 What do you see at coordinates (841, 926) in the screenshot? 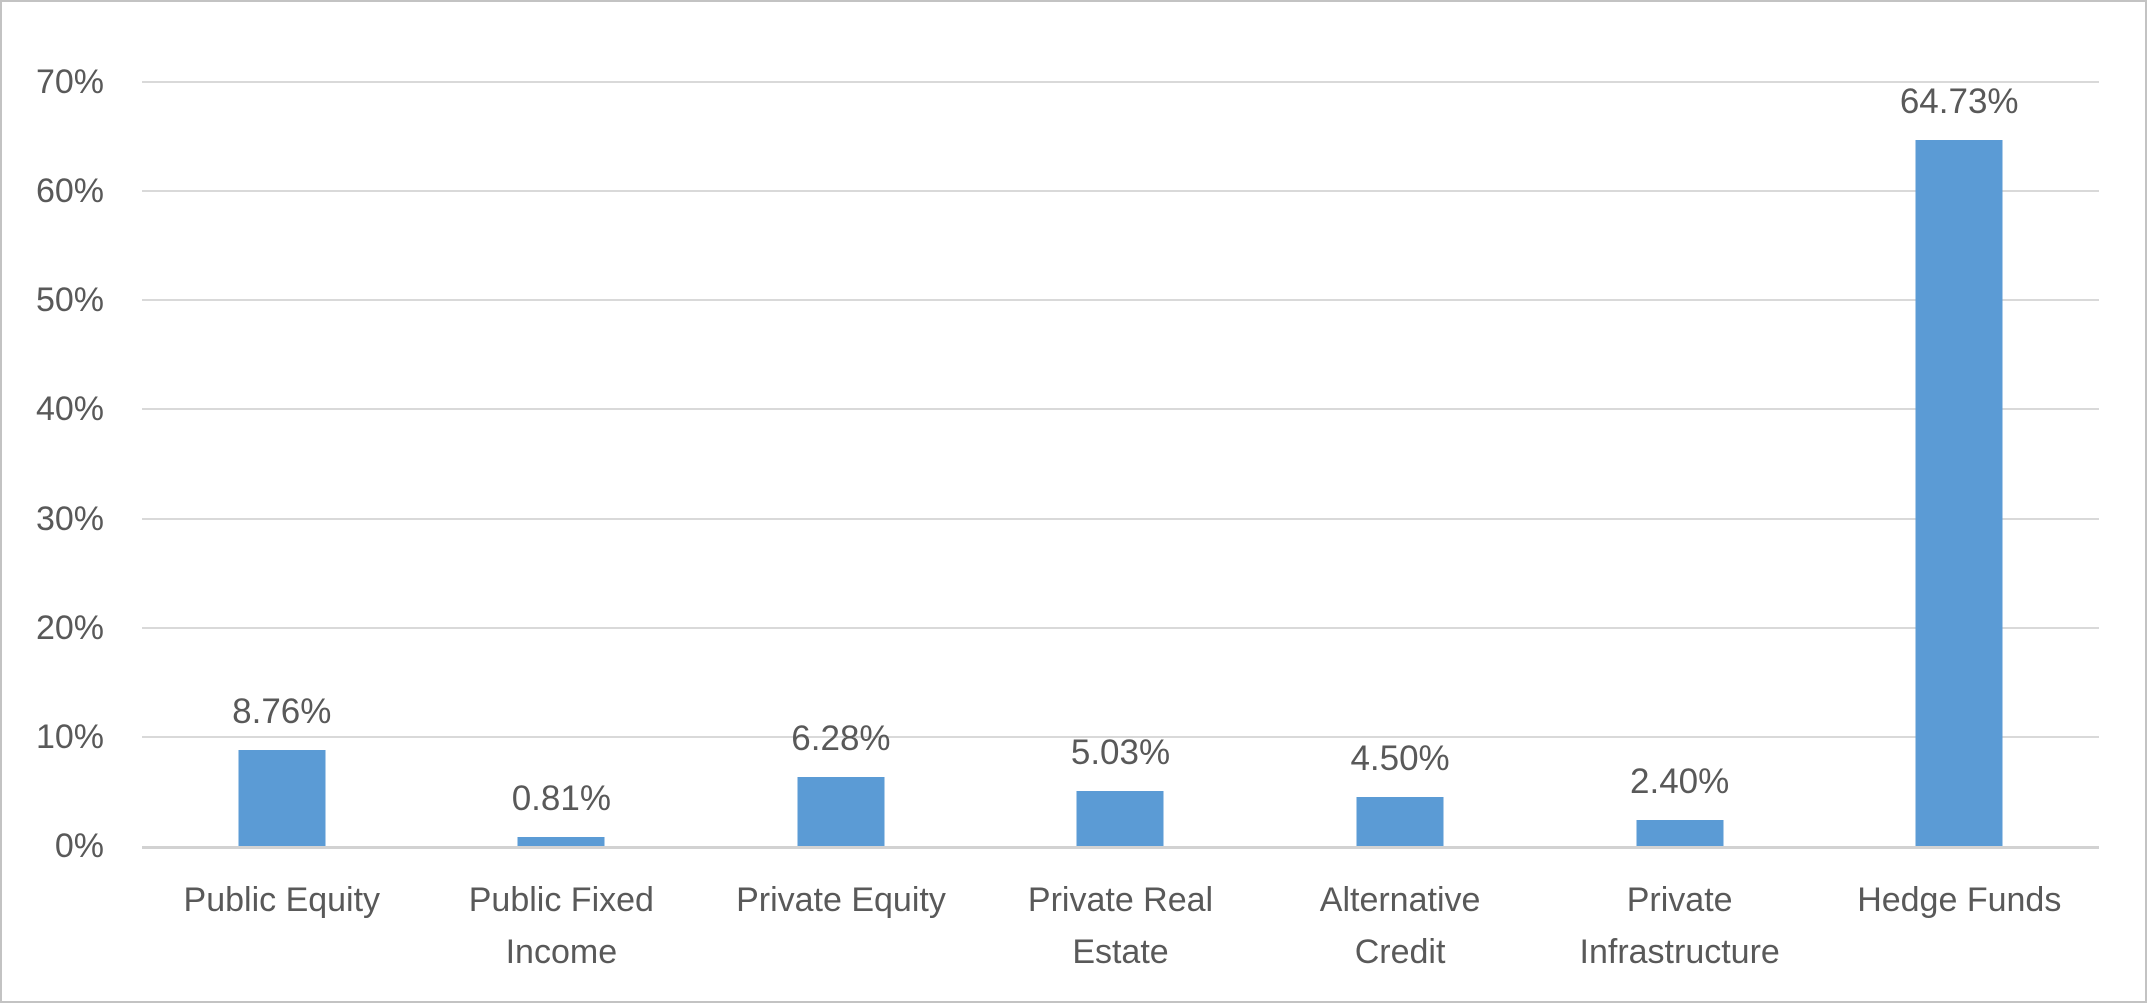
I see `category-label-private-equity: Private Equity` at bounding box center [841, 926].